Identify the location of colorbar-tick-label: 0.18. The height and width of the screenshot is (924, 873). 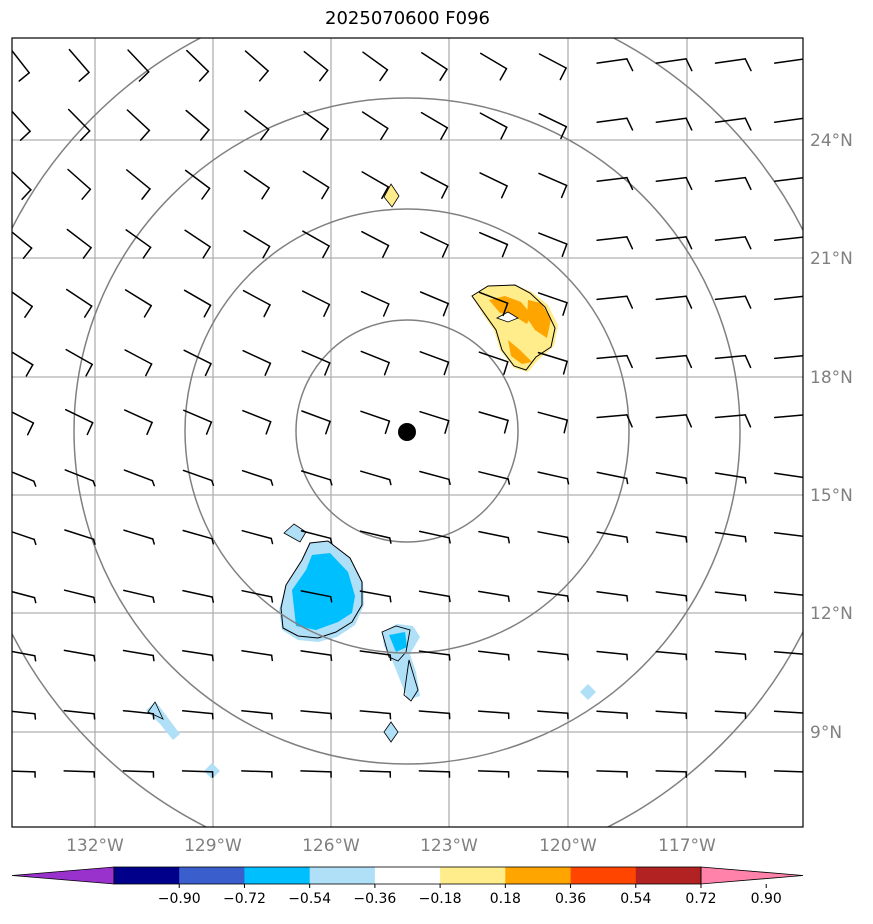
(505, 899).